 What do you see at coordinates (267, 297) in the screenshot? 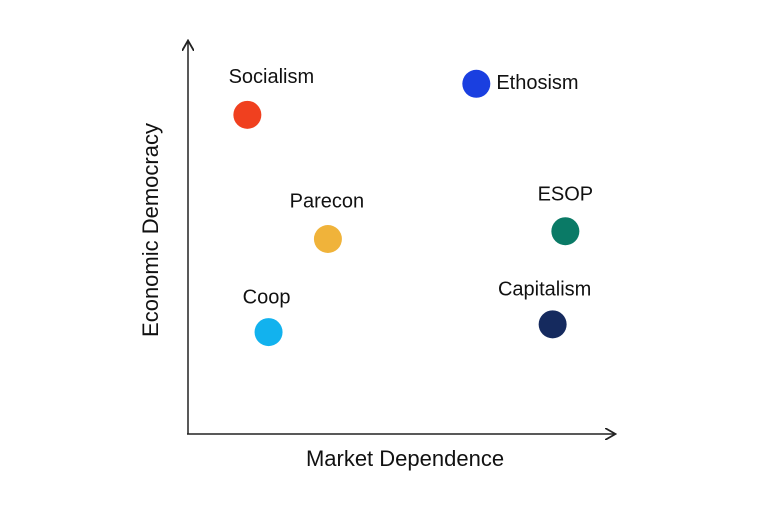
I see `point-label: Coop` at bounding box center [267, 297].